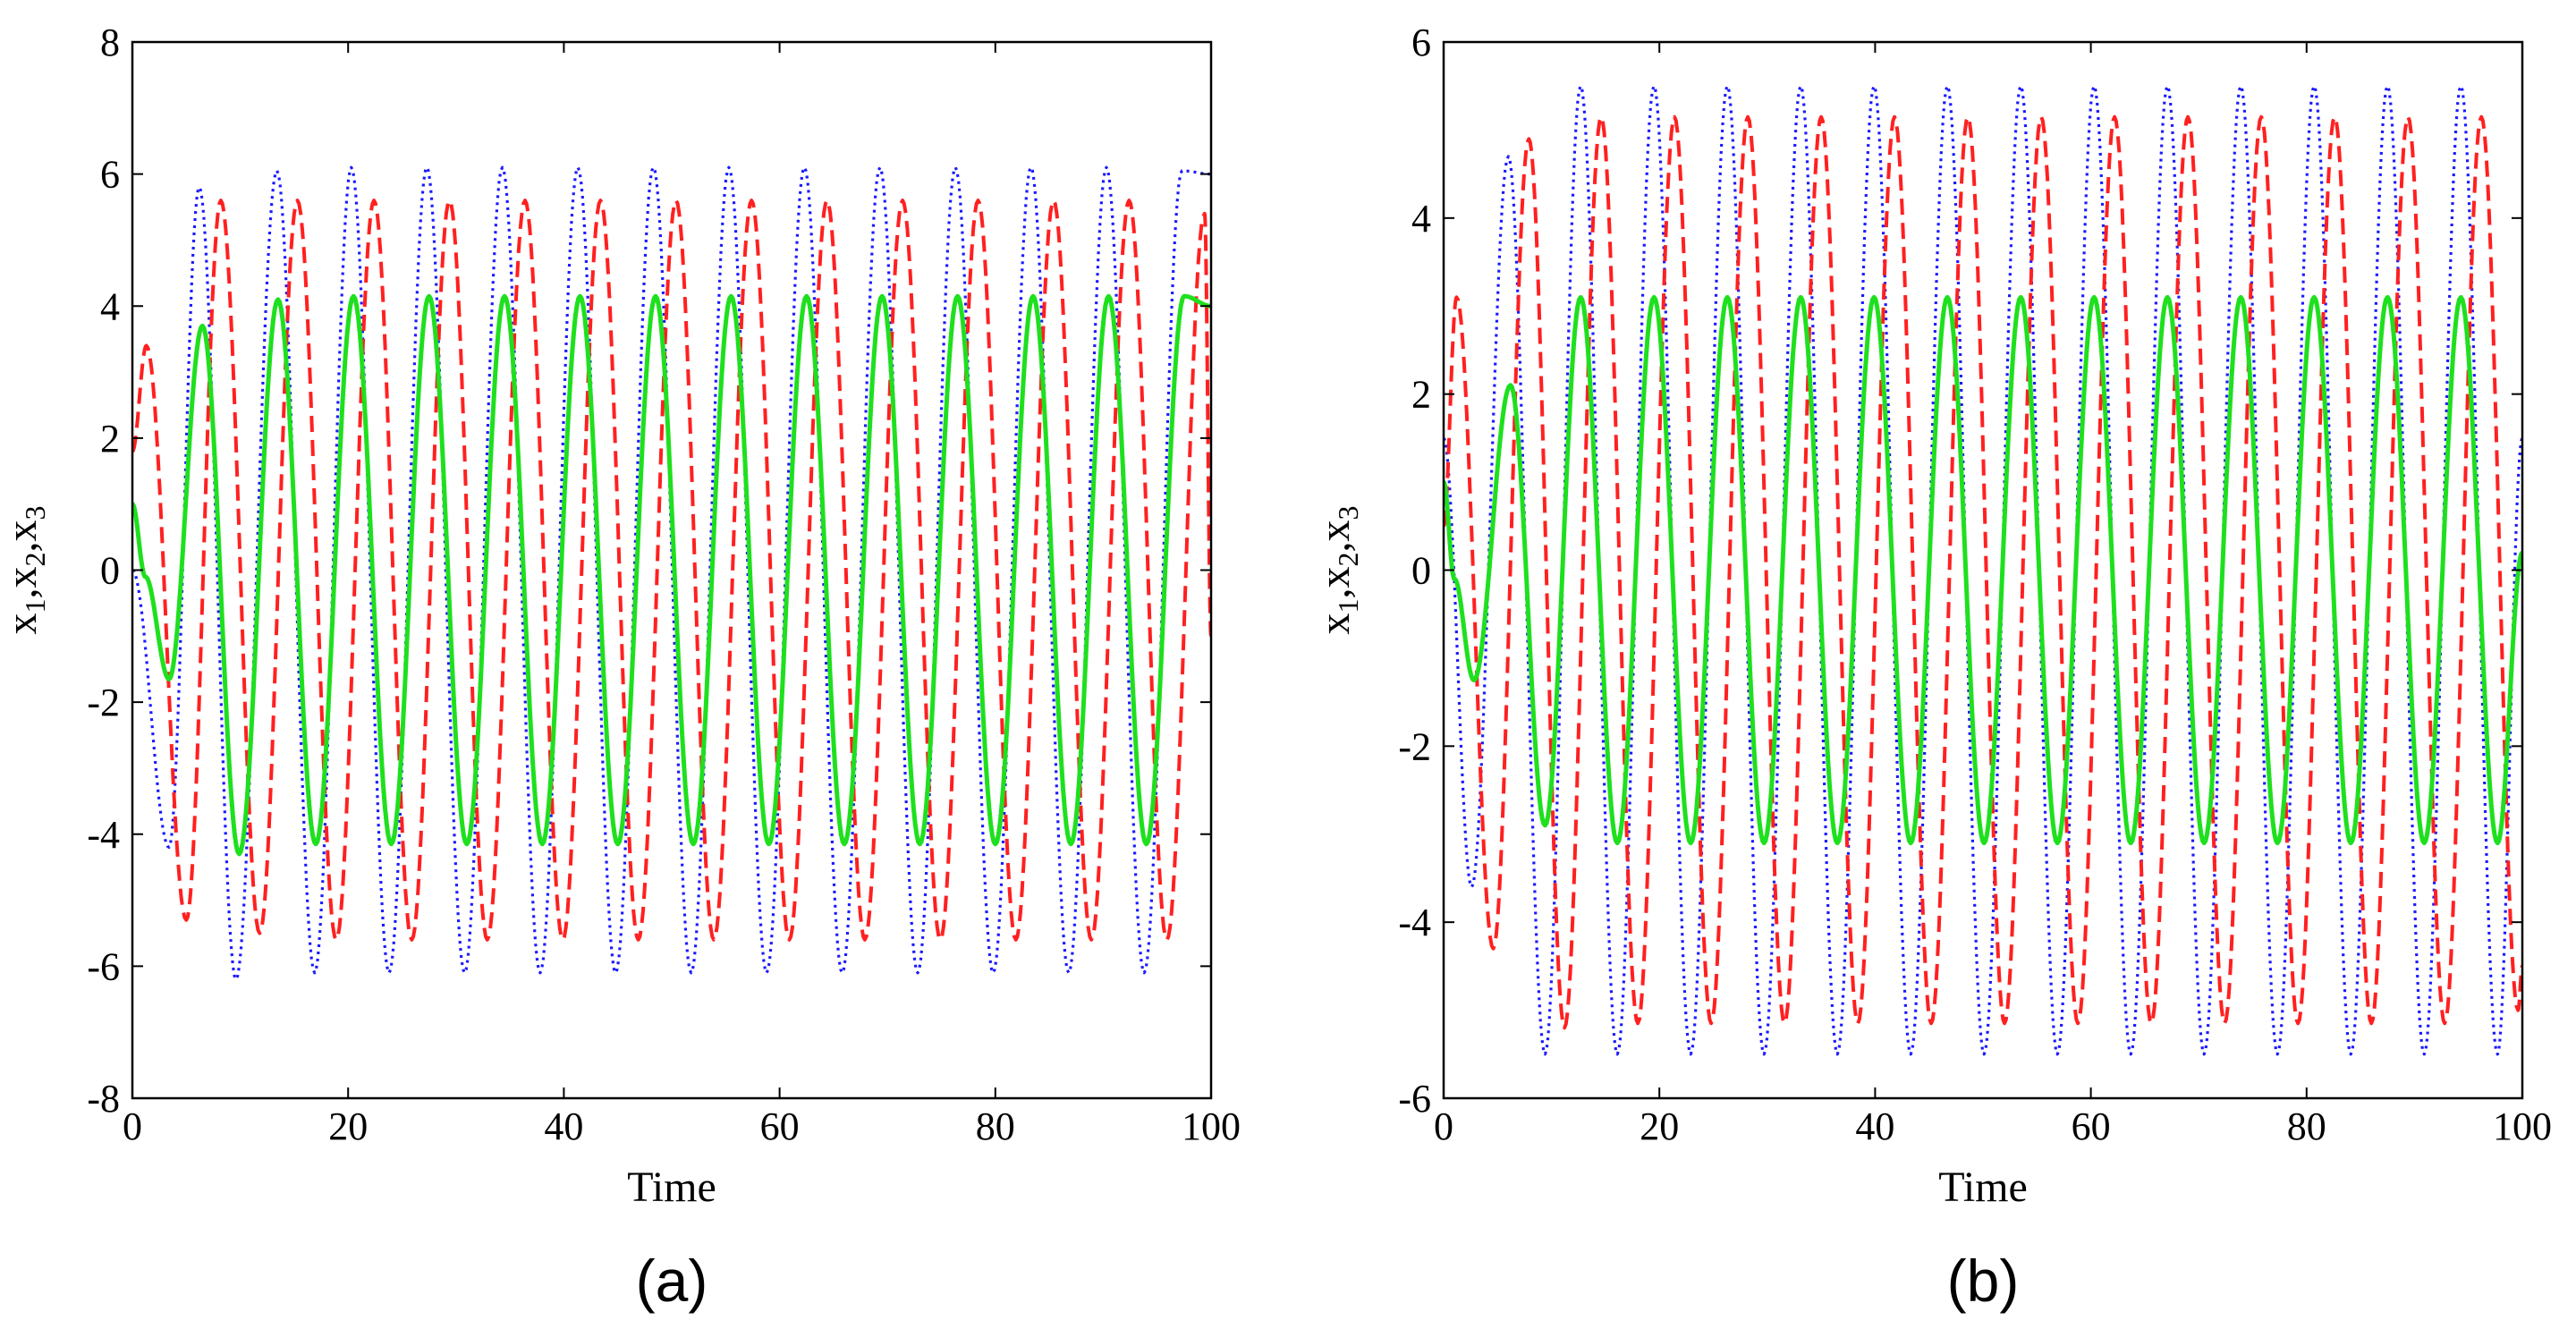 The image size is (2576, 1337). What do you see at coordinates (110, 42) in the screenshot?
I see `y-tick-label: 8` at bounding box center [110, 42].